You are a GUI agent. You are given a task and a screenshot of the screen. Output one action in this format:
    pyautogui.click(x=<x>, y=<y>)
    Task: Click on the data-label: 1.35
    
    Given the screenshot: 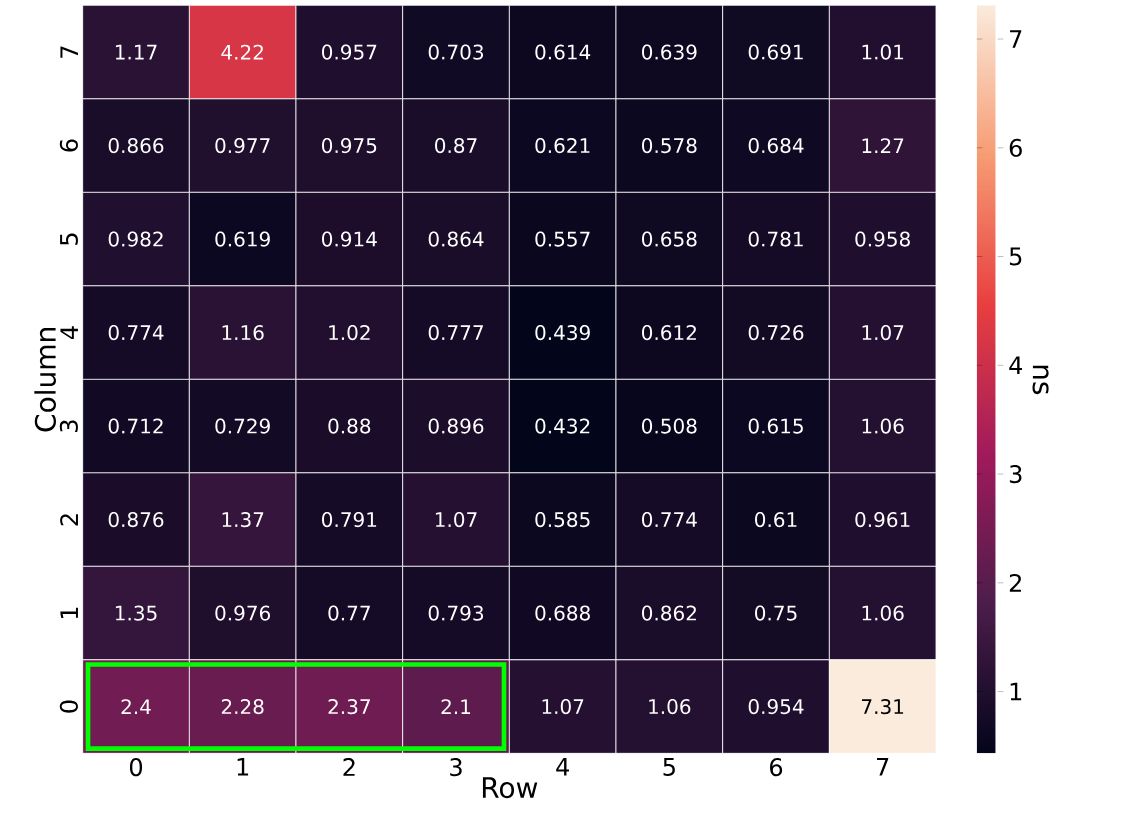 What is the action you would take?
    pyautogui.click(x=136, y=613)
    